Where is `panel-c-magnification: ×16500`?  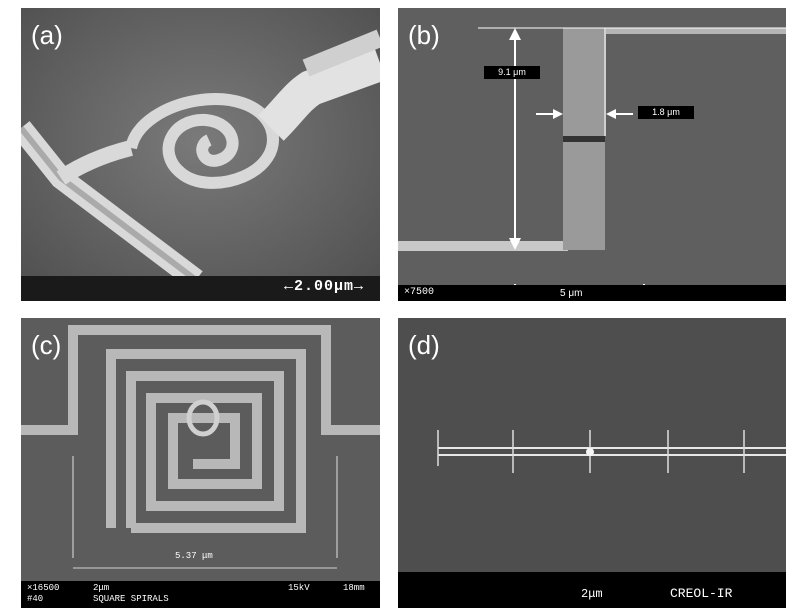 panel-c-magnification: ×16500 is located at coordinates (43, 588).